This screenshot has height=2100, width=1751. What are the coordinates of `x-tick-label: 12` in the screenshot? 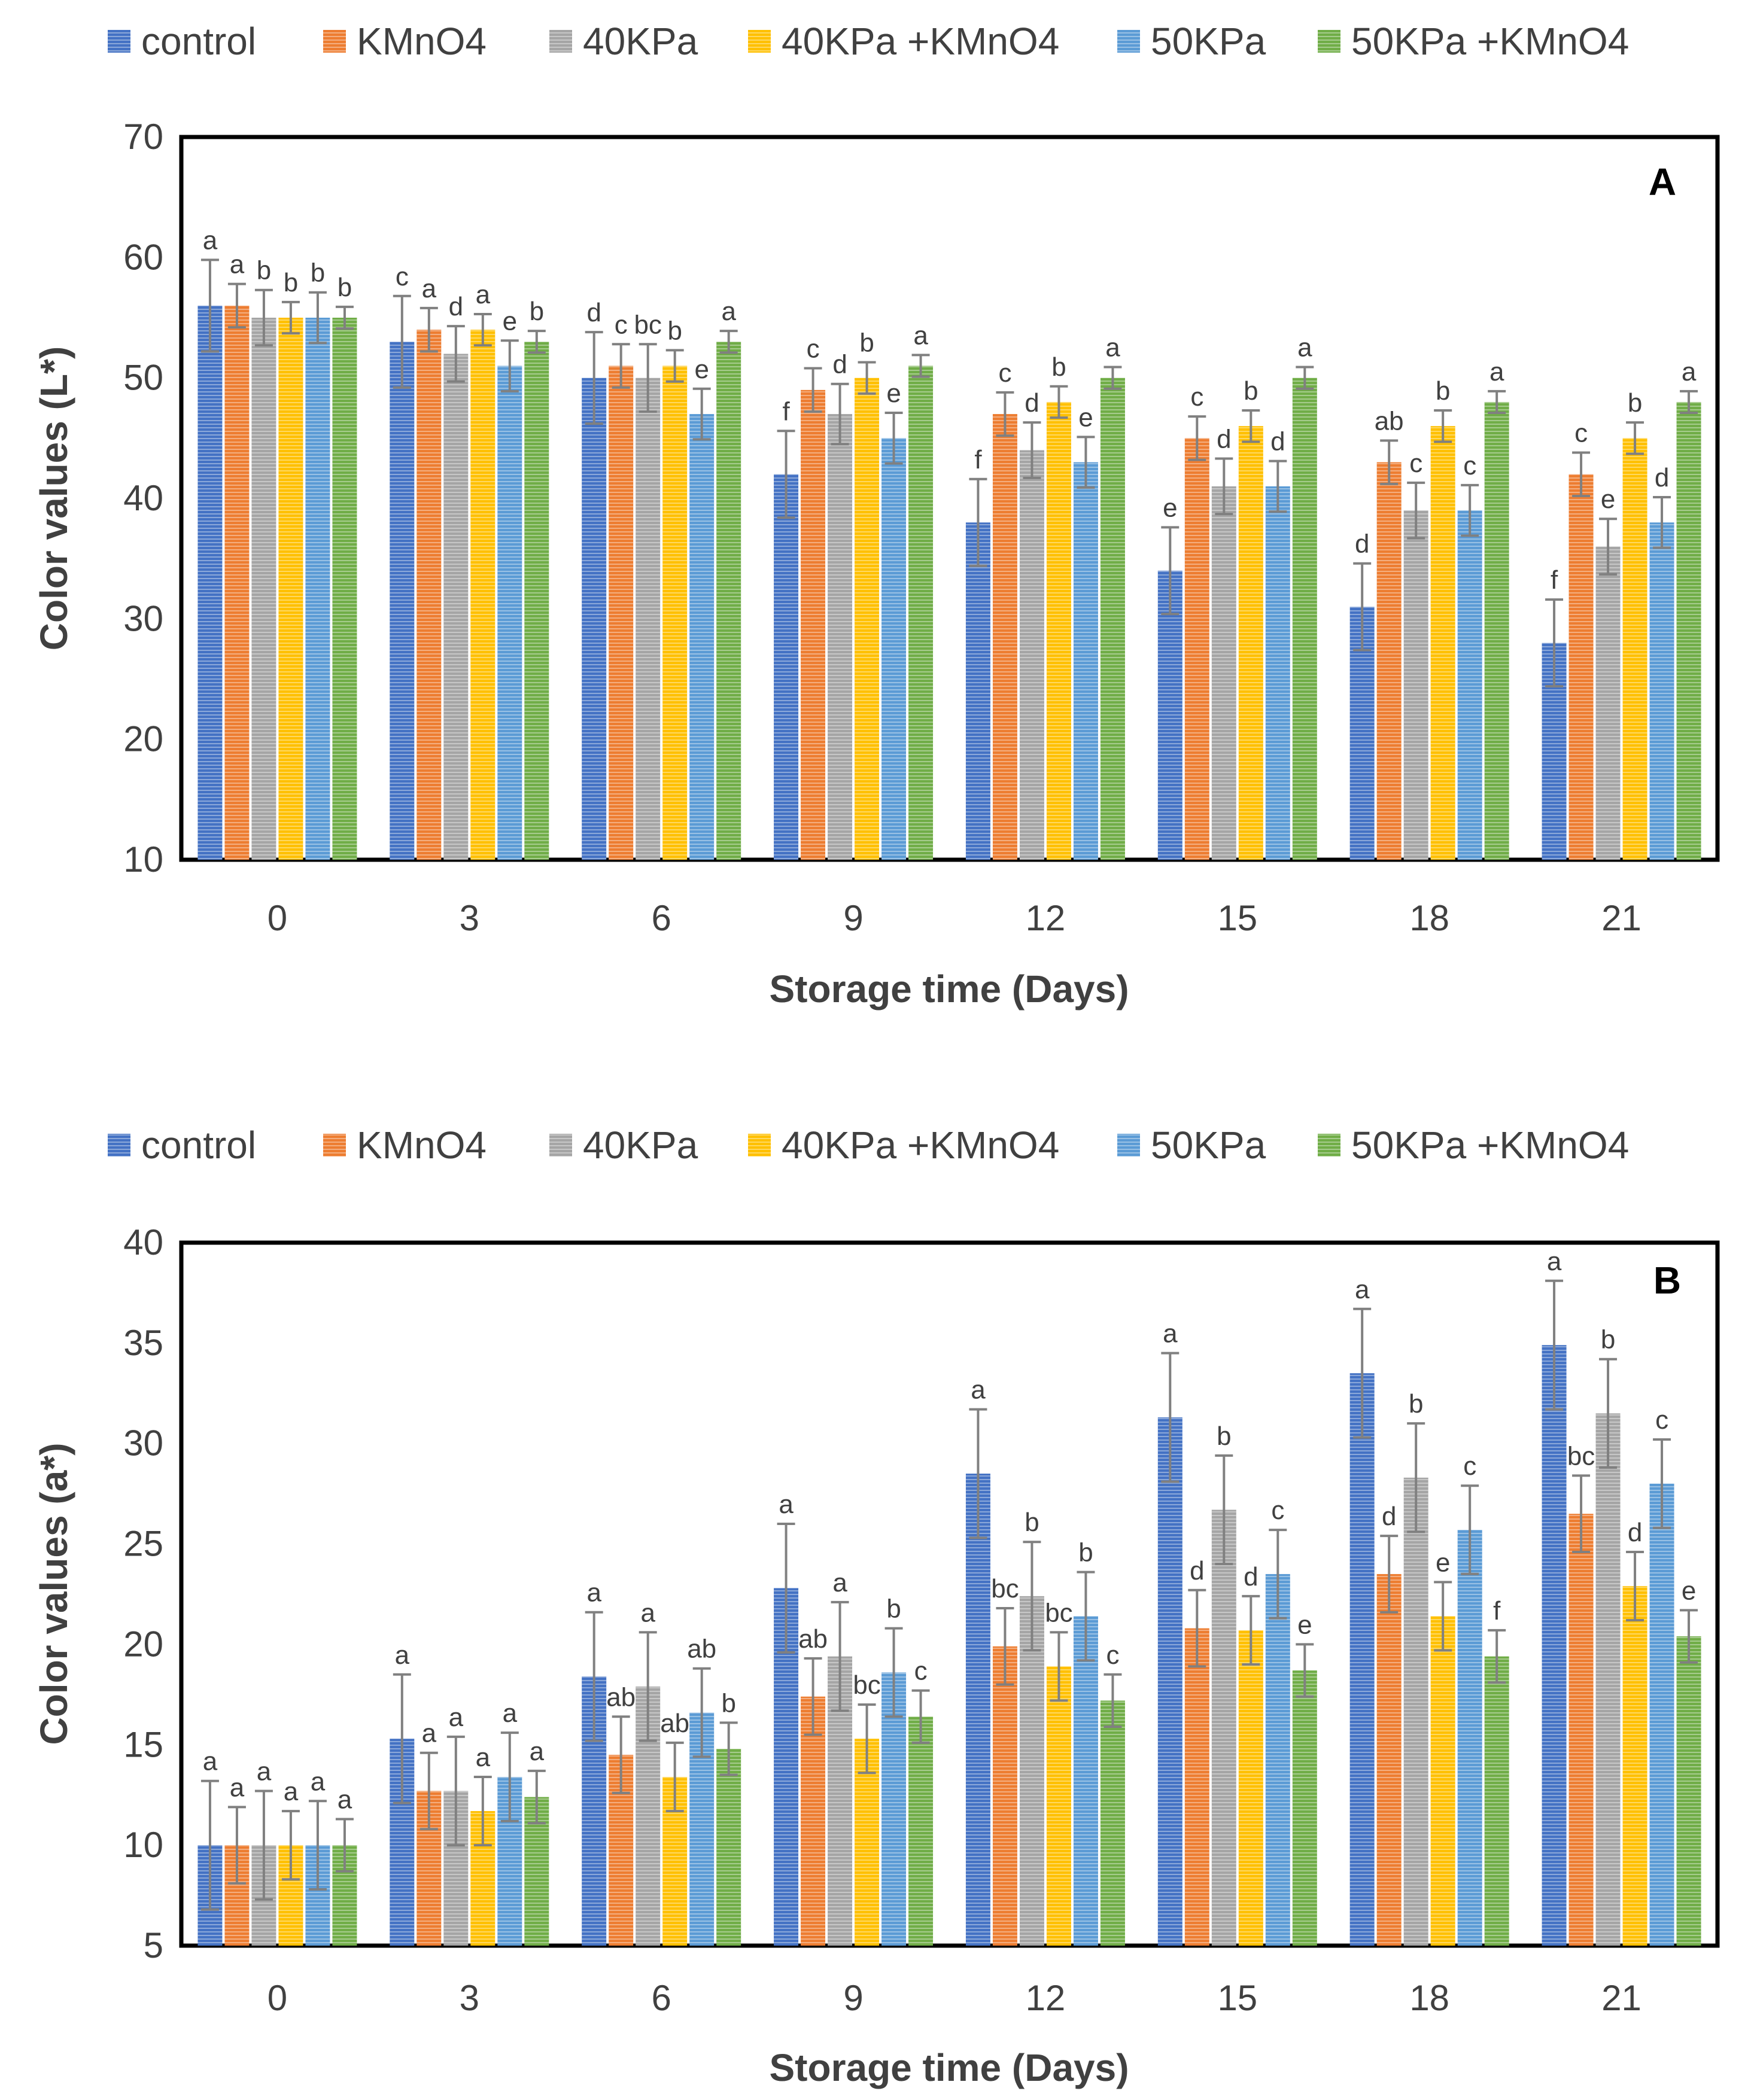 It's located at (1046, 918).